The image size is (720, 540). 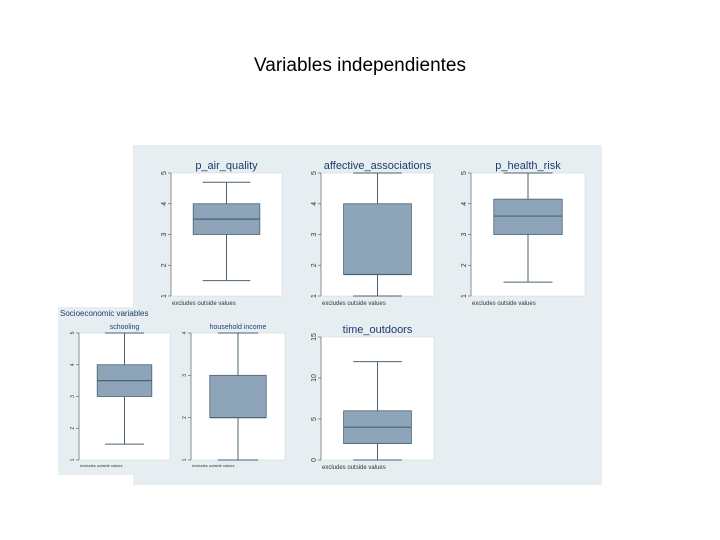 What do you see at coordinates (314, 337) in the screenshot?
I see `y-tick-label: 15` at bounding box center [314, 337].